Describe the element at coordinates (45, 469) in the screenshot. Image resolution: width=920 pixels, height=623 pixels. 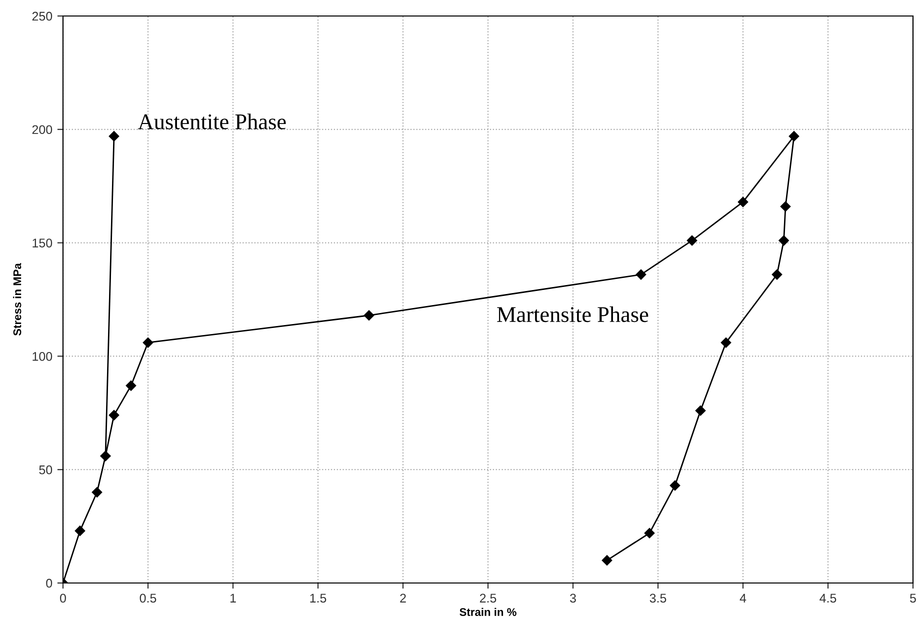
I see `y-tick-label: 50` at that location.